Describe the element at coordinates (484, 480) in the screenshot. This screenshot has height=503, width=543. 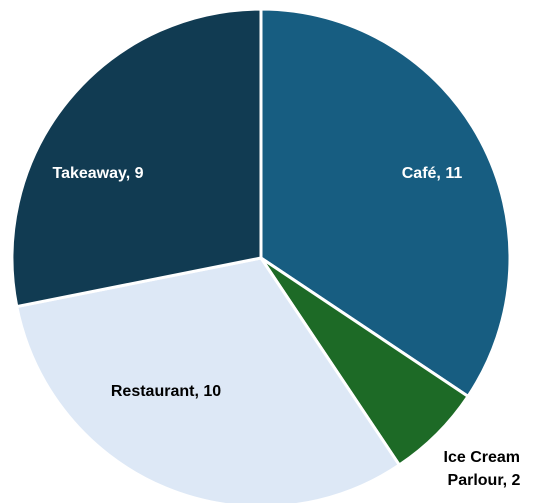
I see `slice-label-ice-cream-line-2: Parlour, 2` at that location.